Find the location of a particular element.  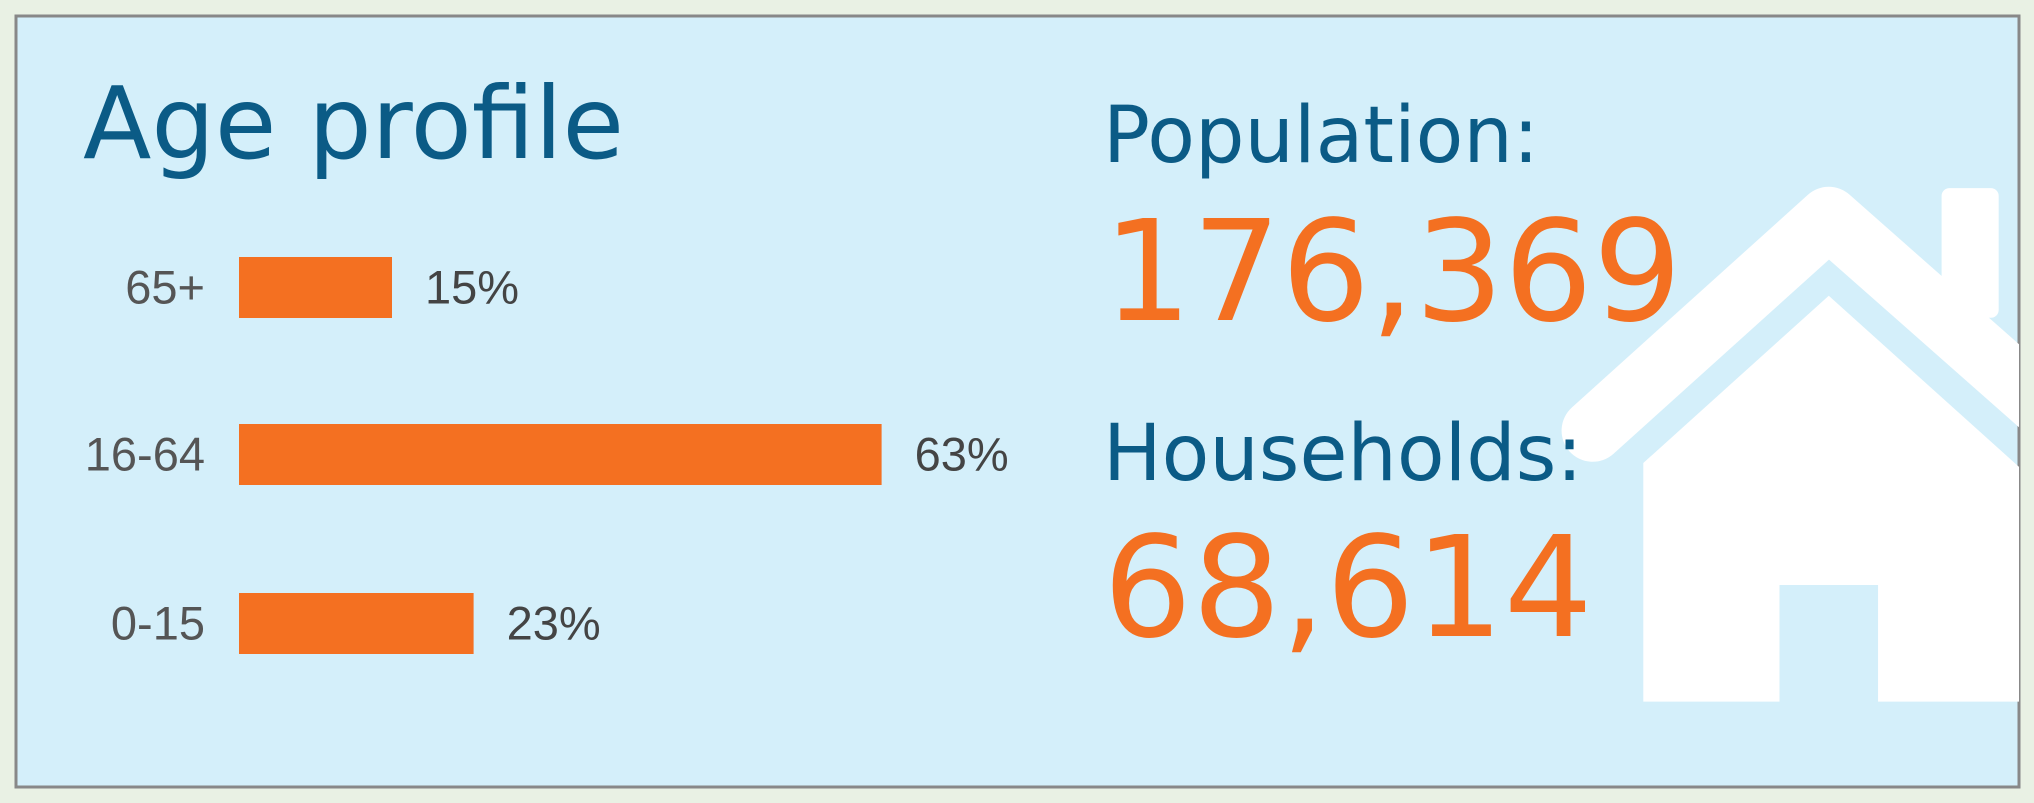

stat-value: 68,614 is located at coordinates (1348, 588).